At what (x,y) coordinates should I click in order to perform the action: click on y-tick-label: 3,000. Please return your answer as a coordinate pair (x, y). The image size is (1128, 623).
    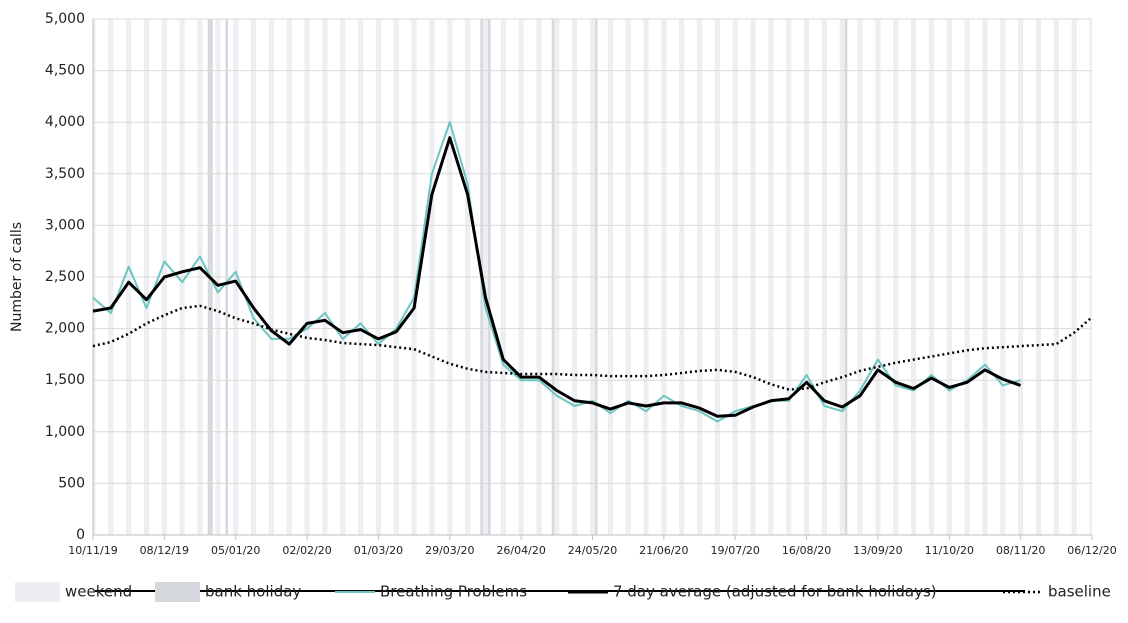
    Looking at the image, I should click on (65, 225).